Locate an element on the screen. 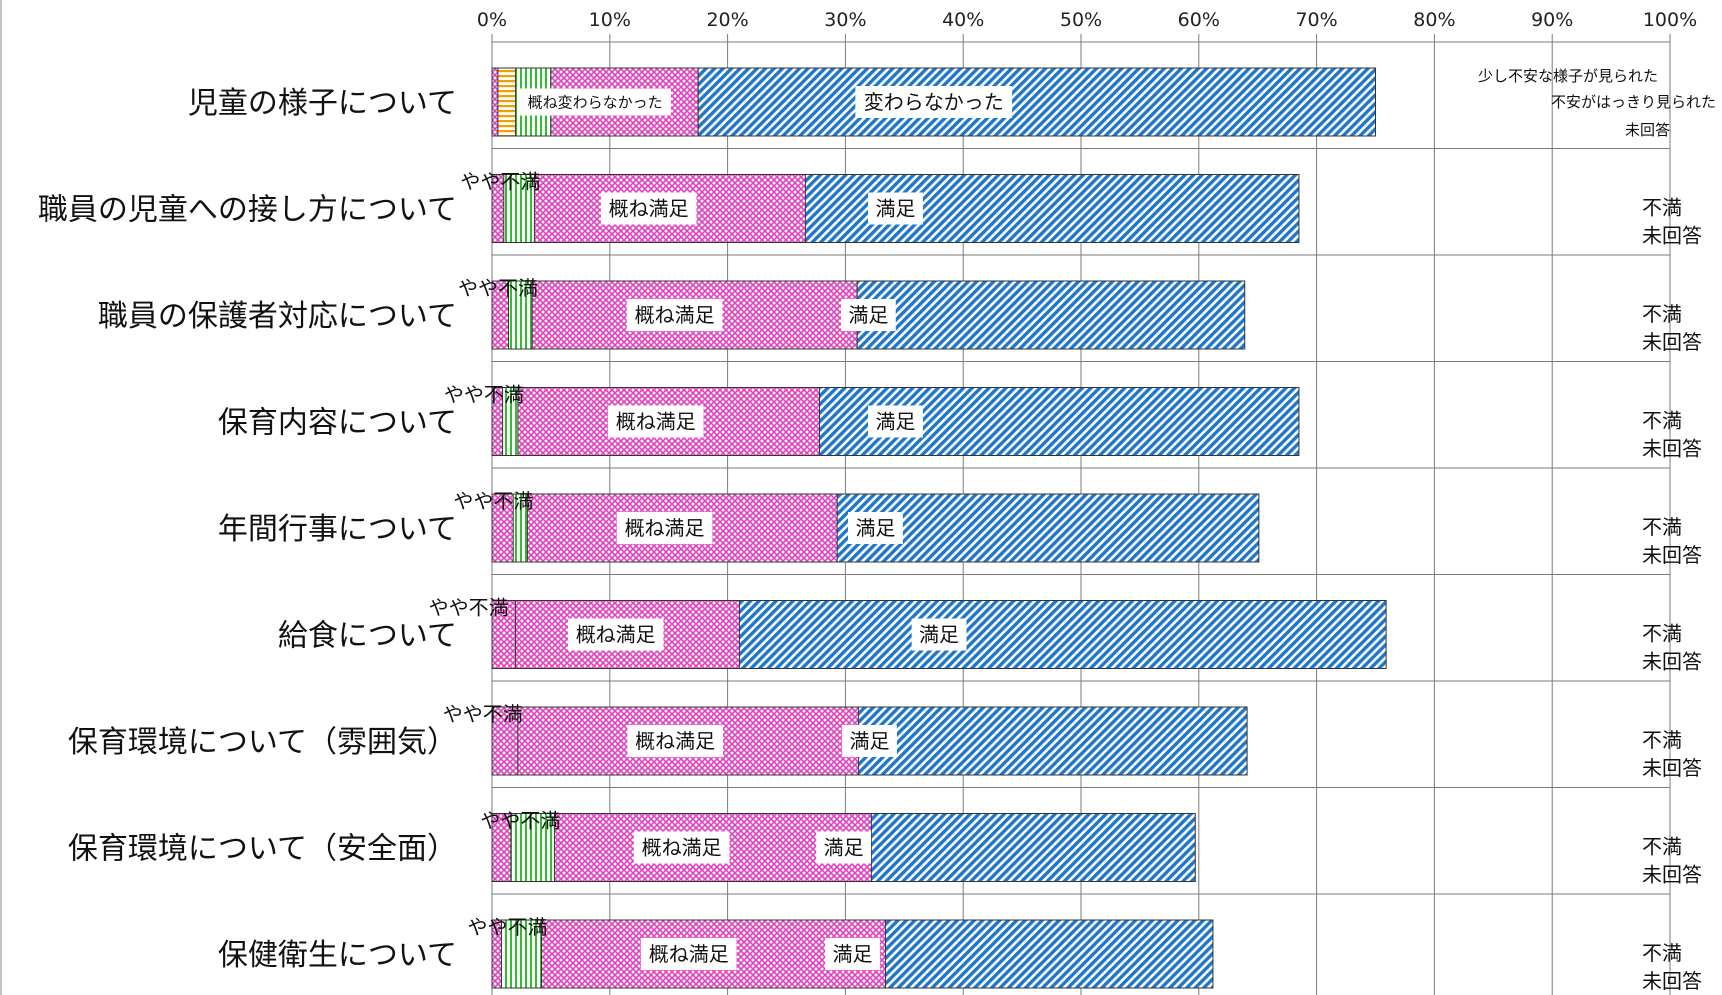 The height and width of the screenshot is (995, 1722). x-tick-label: 20% is located at coordinates (727, 20).